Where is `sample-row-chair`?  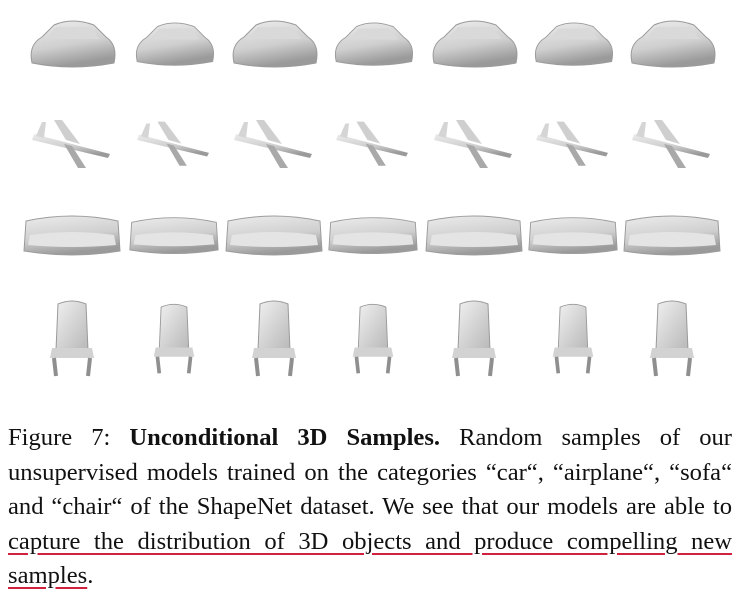 sample-row-chair is located at coordinates (372, 338).